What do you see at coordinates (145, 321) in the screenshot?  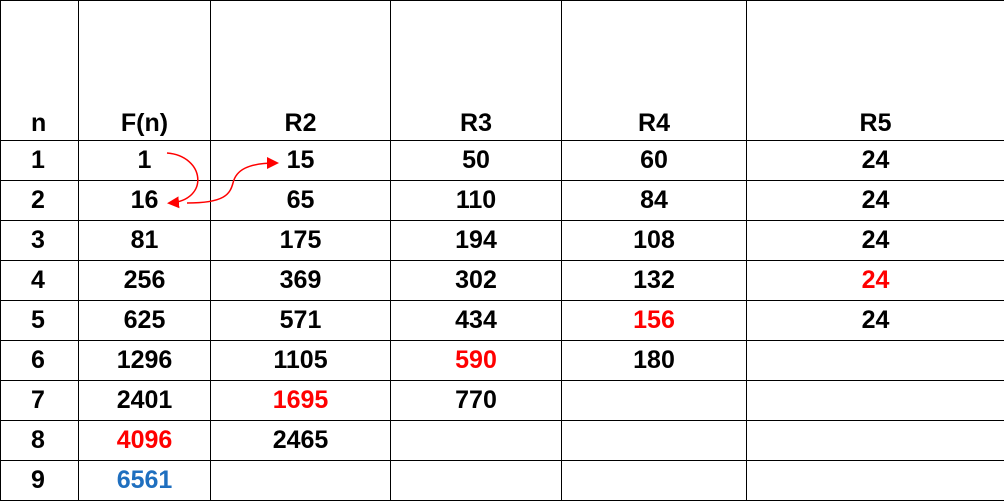 I see `cell-fn-row-5: 625` at bounding box center [145, 321].